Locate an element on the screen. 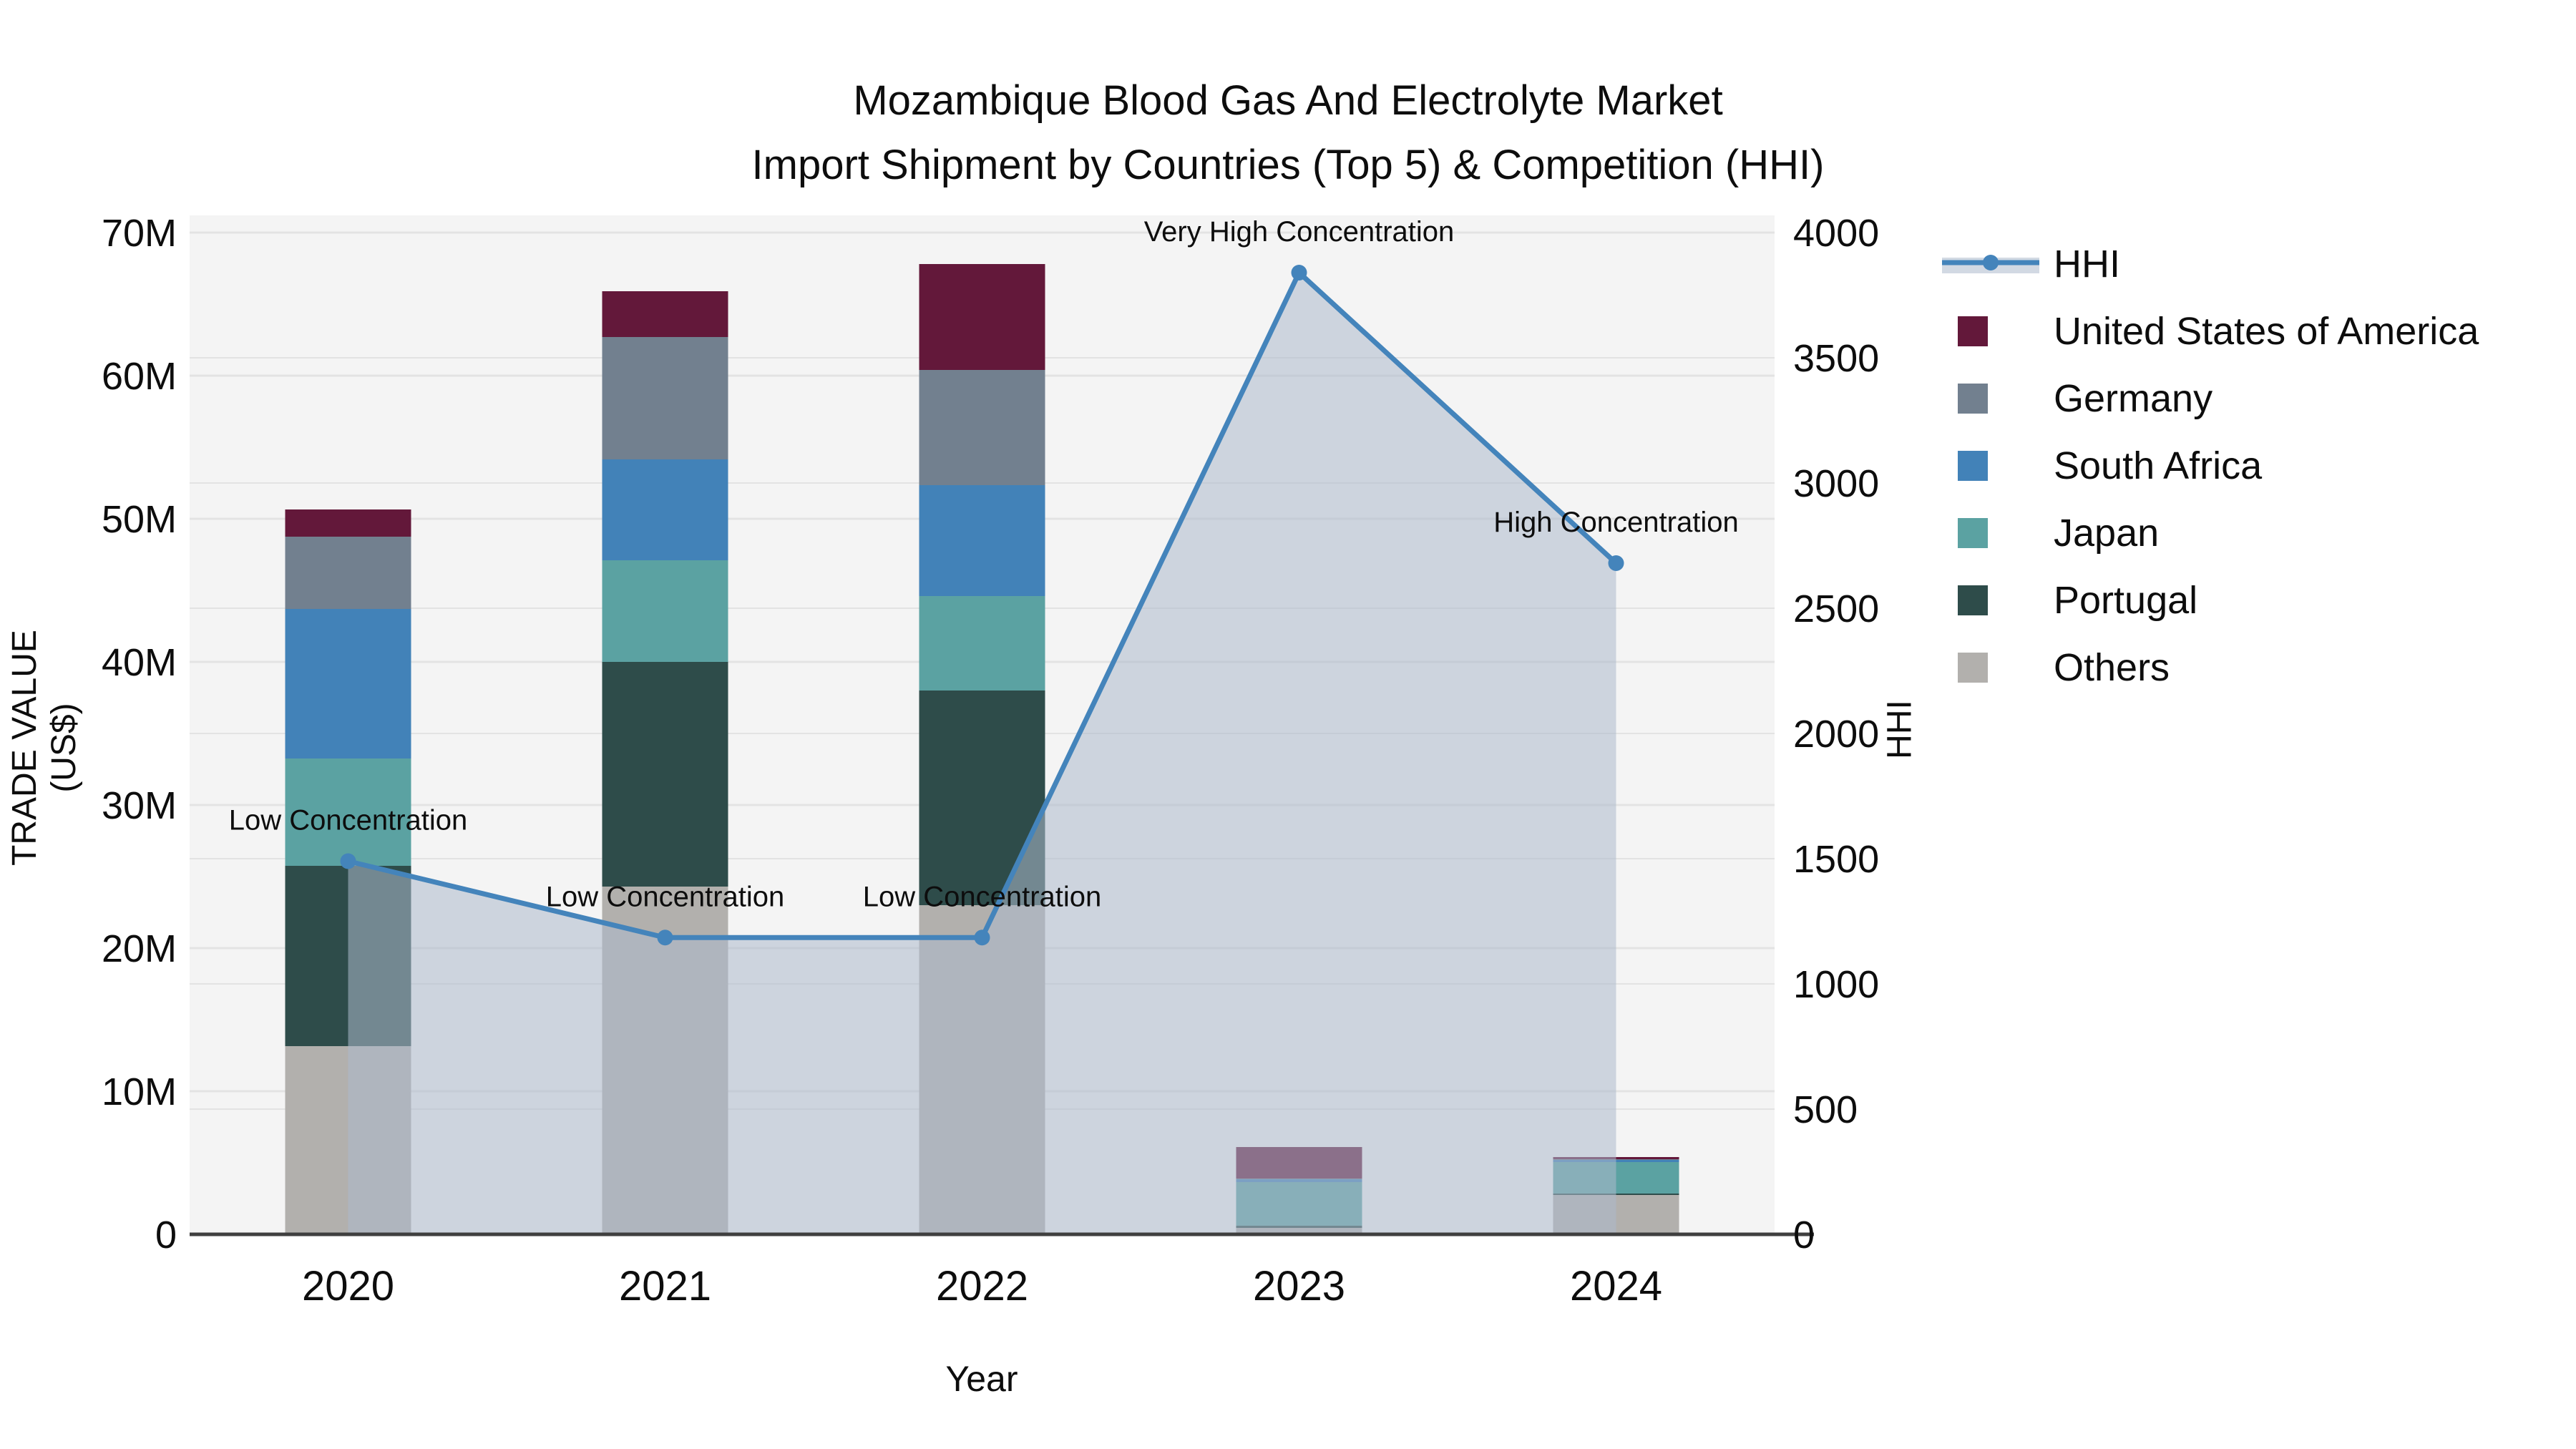 Image resolution: width=2576 pixels, height=1449 pixels. annotation-2023: Very High Concentration is located at coordinates (1299, 232).